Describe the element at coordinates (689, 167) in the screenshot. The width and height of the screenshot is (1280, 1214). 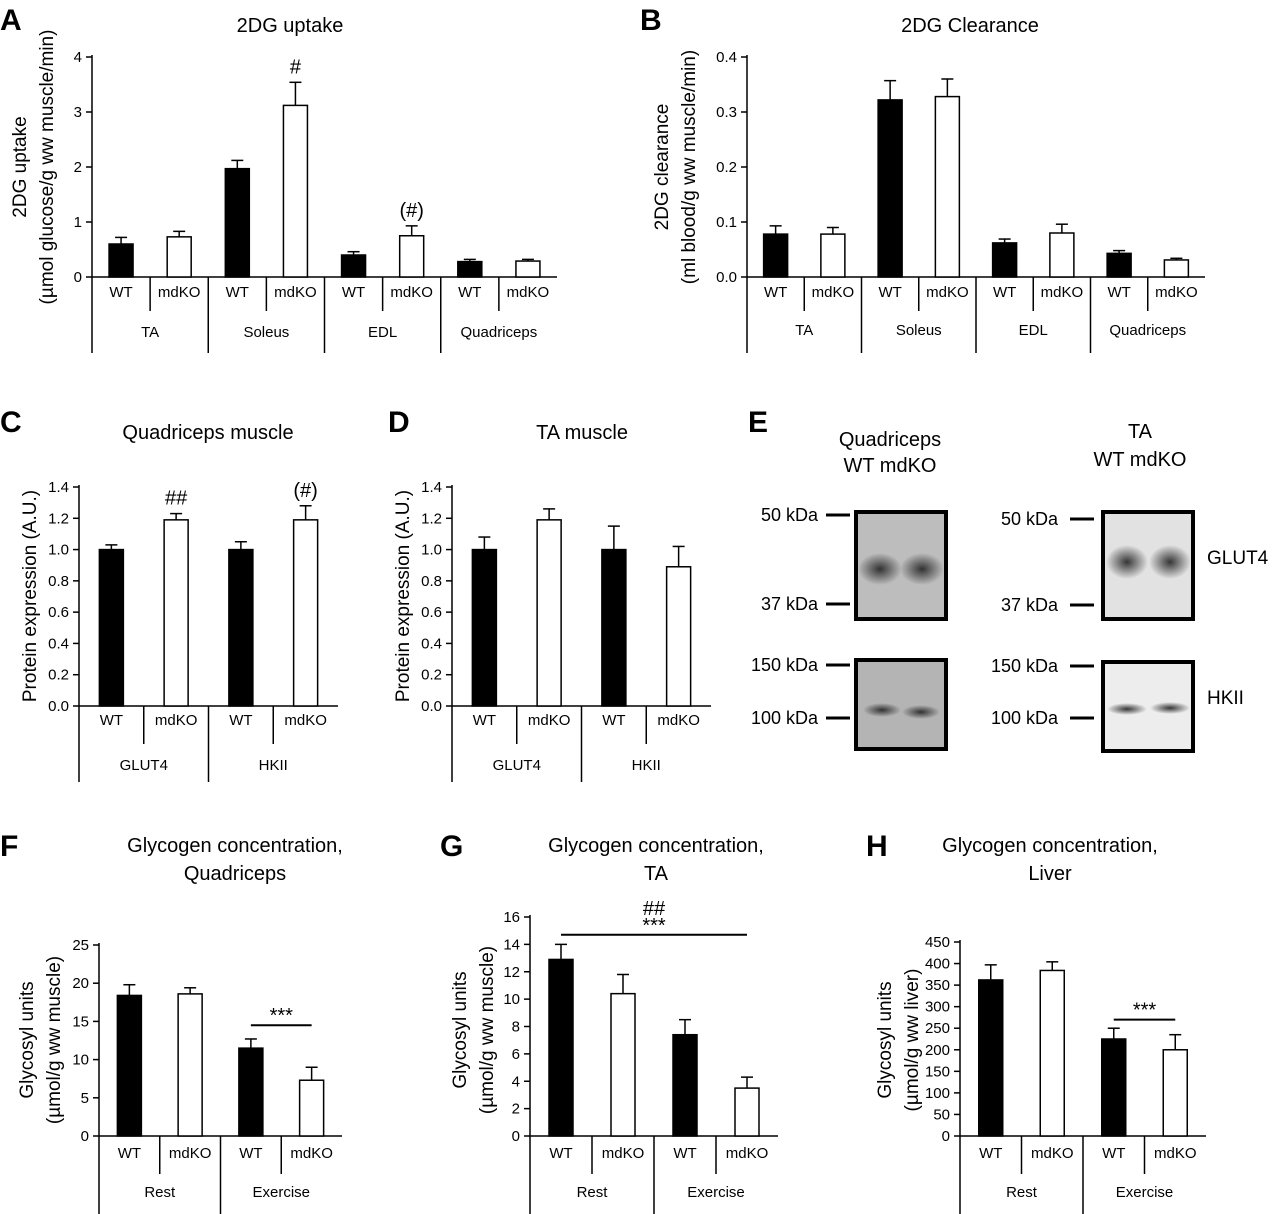
I see `y-axis-label: (ml blood/g ww muscle/min)` at that location.